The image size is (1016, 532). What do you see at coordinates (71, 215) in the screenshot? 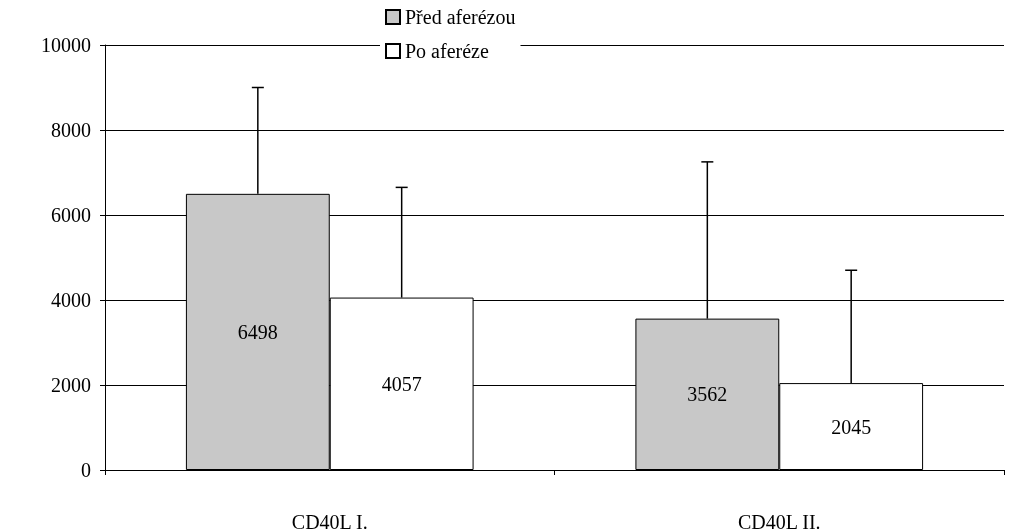
I see `y-tick-label: 6000` at bounding box center [71, 215].